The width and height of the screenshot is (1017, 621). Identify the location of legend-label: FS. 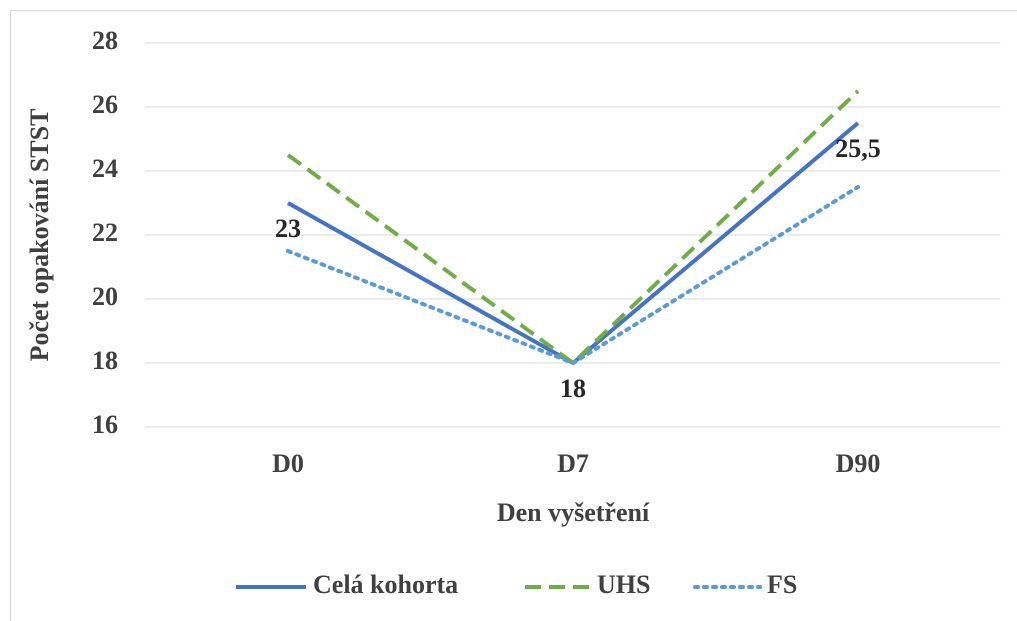
(782, 584).